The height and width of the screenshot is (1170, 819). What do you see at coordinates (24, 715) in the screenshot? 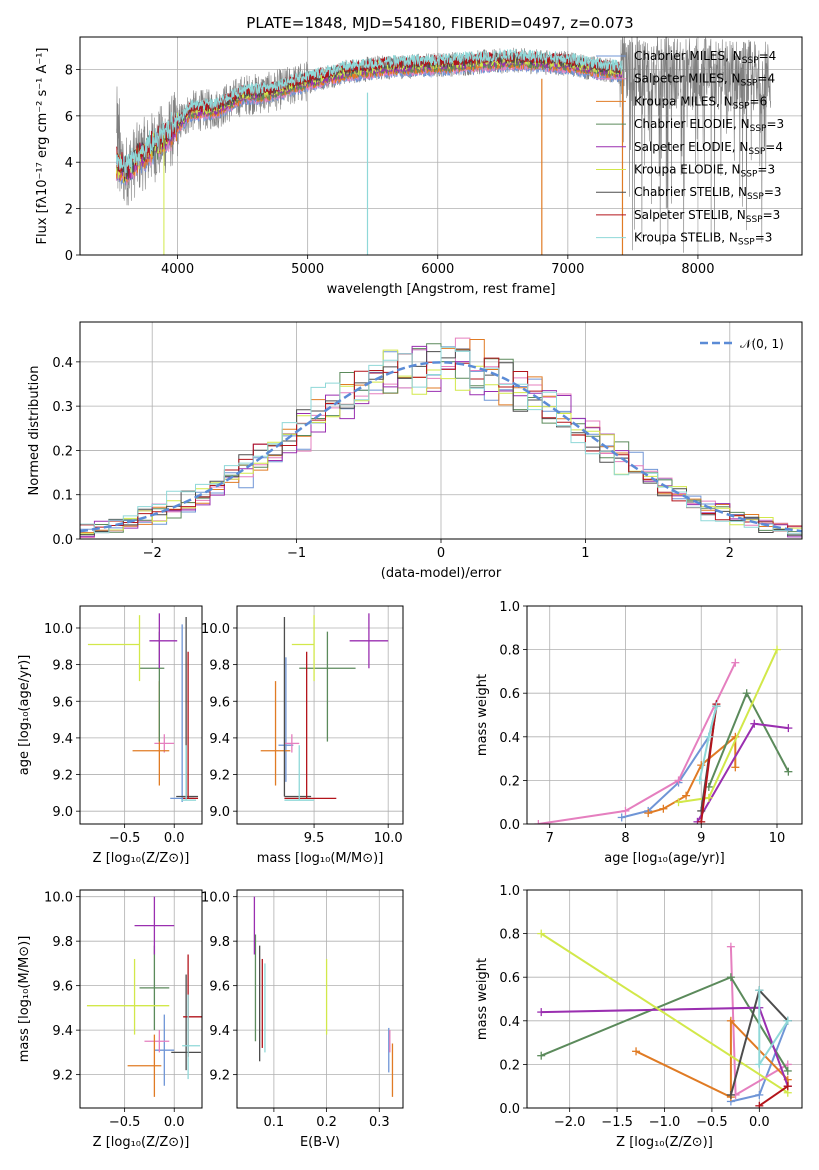
I see `y-axis-label: age [log₁₀(age/yr)]` at bounding box center [24, 715].